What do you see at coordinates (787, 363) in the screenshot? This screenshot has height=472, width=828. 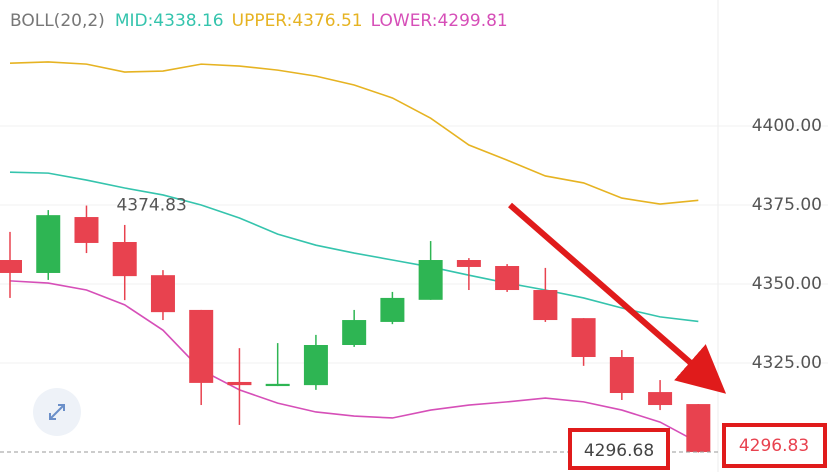 I see `y-tick-label: 4325.00` at bounding box center [787, 363].